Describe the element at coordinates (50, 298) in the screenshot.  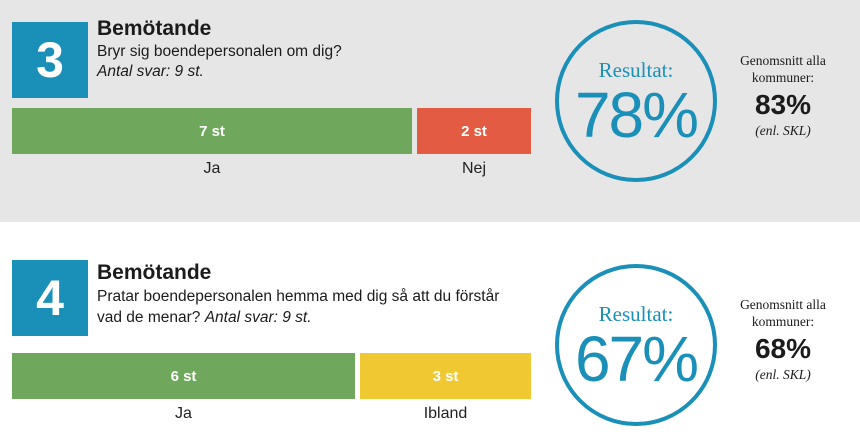
I see `question-number-badge: 4` at that location.